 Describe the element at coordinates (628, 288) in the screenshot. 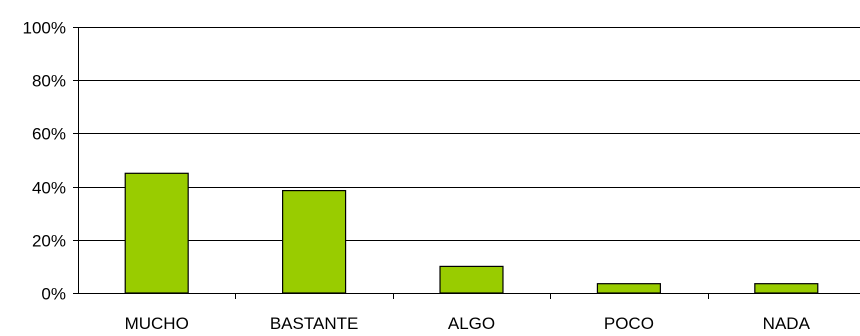

I see `bar-poco` at that location.